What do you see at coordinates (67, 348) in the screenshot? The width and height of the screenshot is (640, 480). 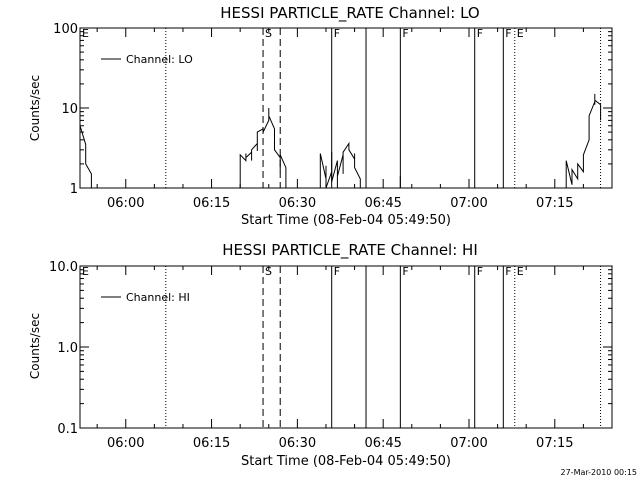 I see `hi-y-tick-label: 1.0` at bounding box center [67, 348].